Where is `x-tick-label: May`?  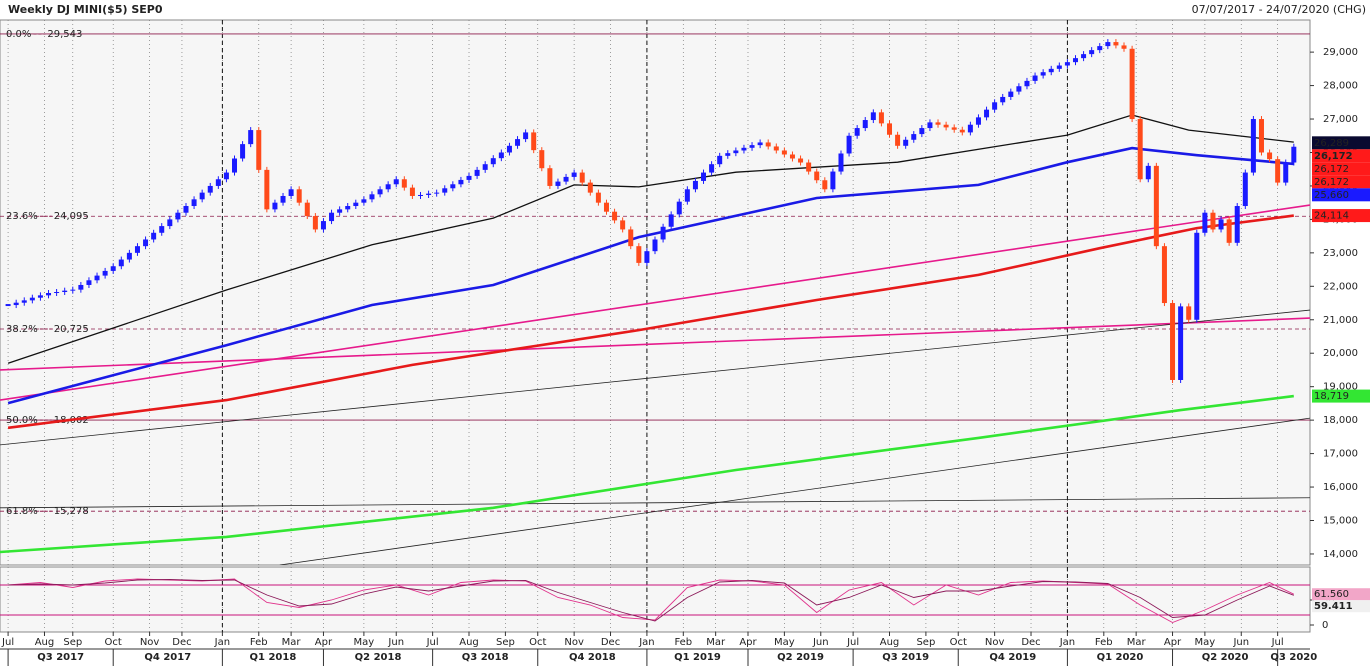
x-tick-label: May is located at coordinates (784, 642).